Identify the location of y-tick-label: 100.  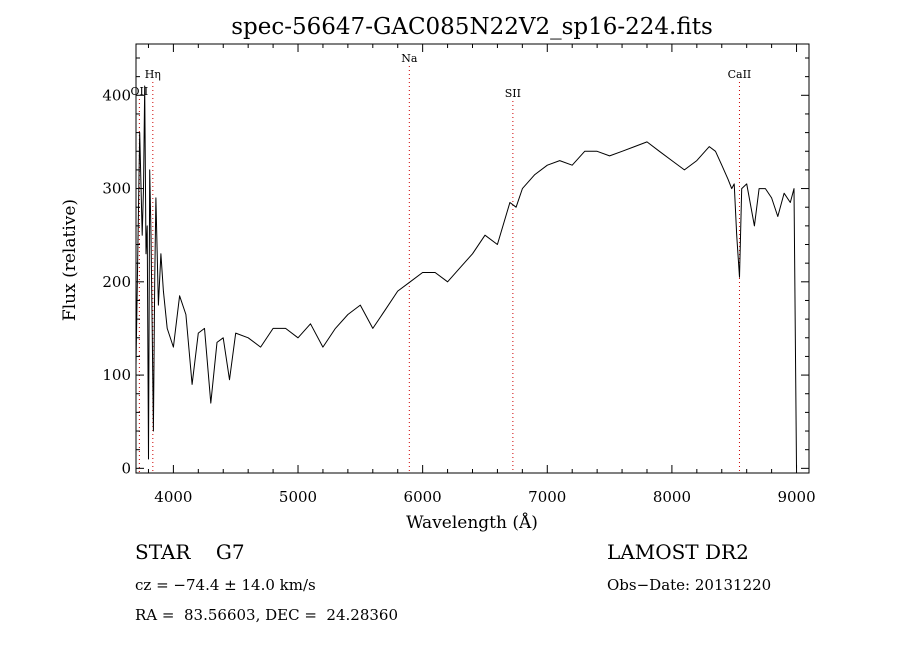
(116, 375).